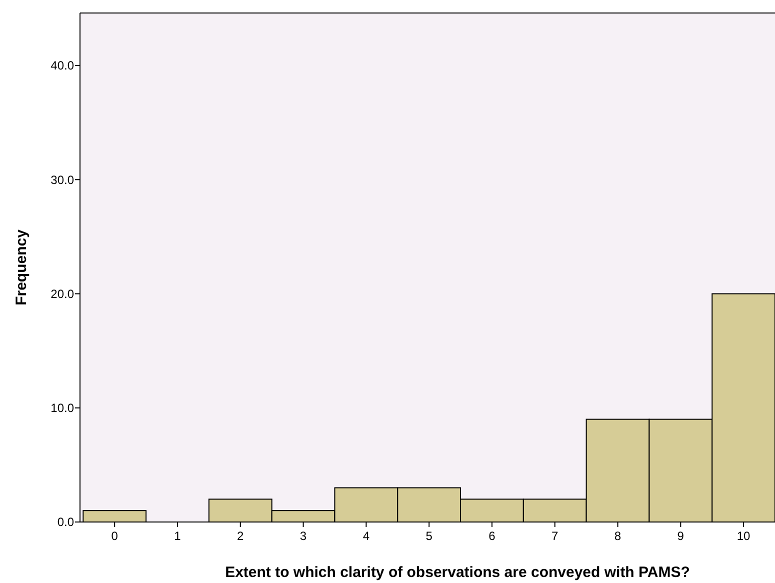  Describe the element at coordinates (62, 65) in the screenshot. I see `y-tick-label: 40.0` at that location.